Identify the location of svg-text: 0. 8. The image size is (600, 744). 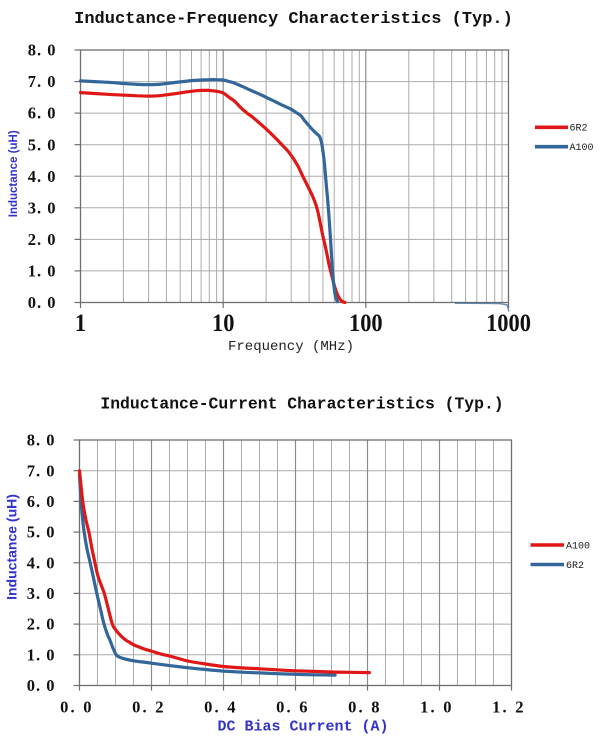
(365, 706).